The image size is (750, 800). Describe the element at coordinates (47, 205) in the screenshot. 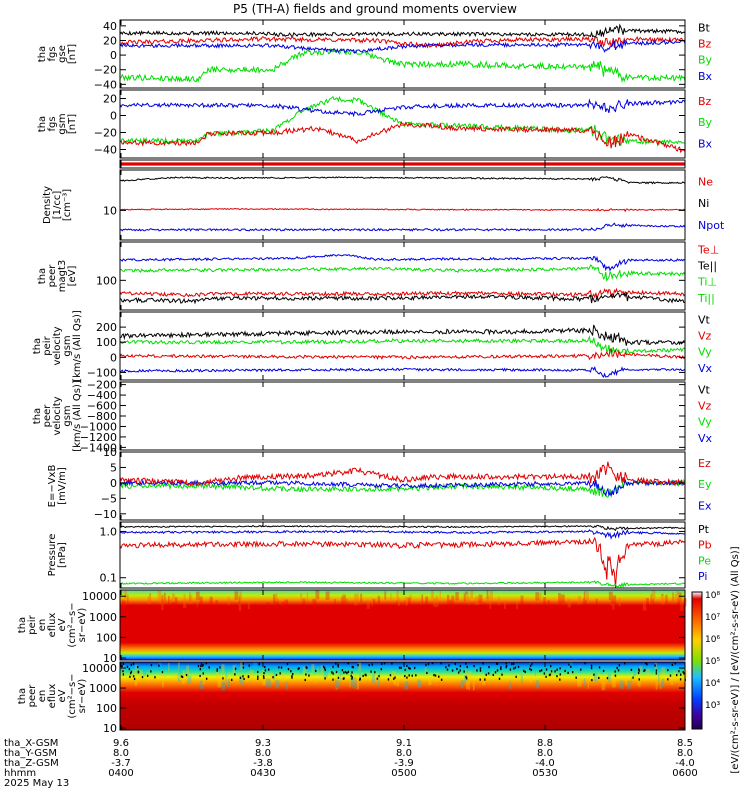

I see `y-axis-label: Density` at that location.